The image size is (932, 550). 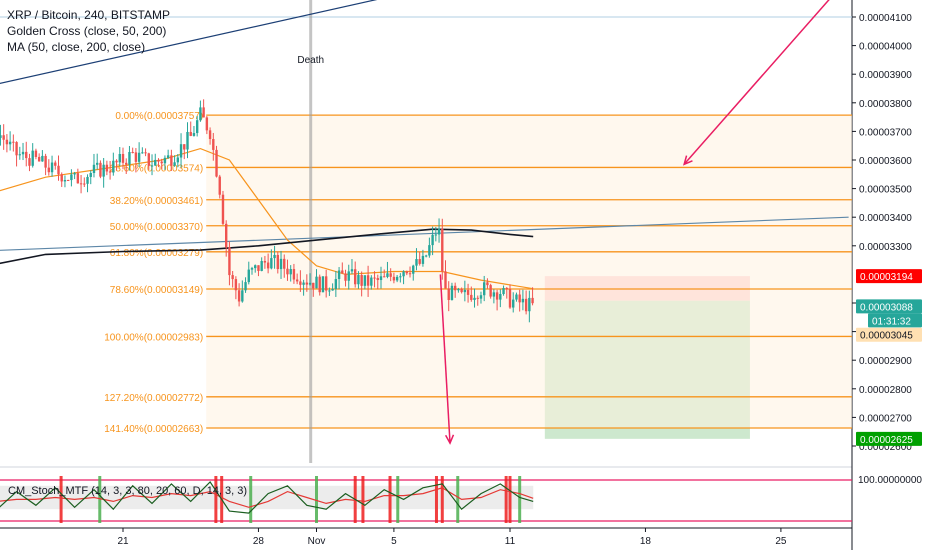 What do you see at coordinates (885, 75) in the screenshot?
I see `price-tick-label: 0.00003900` at bounding box center [885, 75].